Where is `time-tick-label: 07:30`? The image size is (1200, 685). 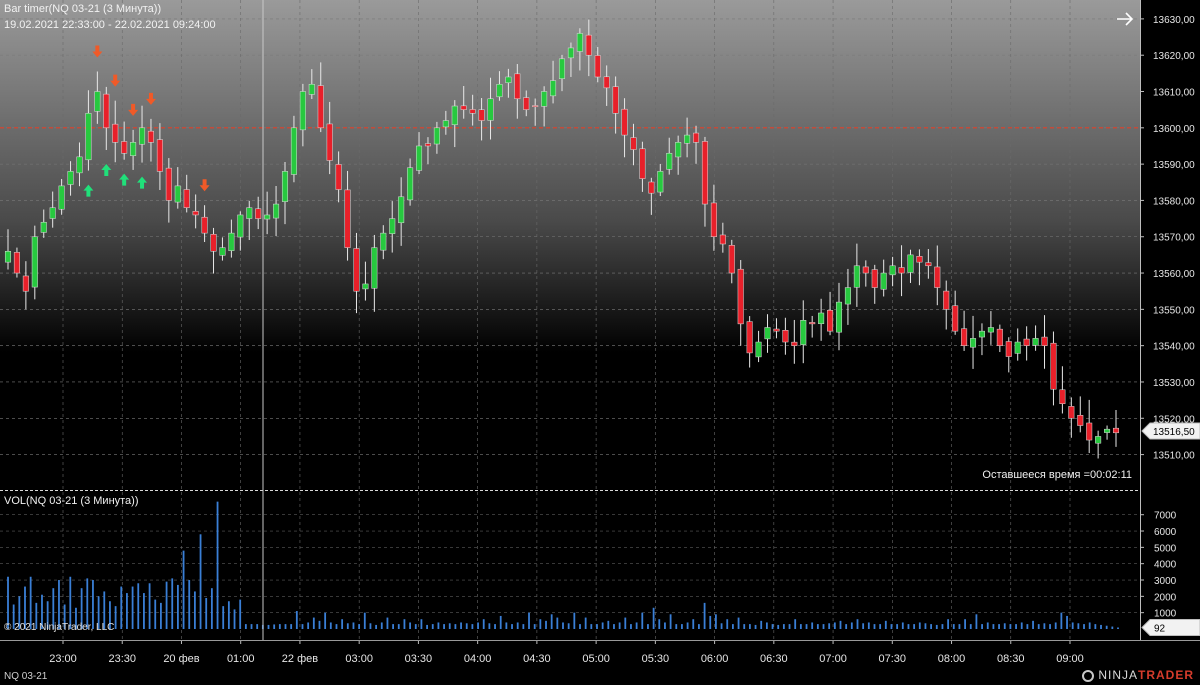
time-tick-label: 07:30 is located at coordinates (893, 659).